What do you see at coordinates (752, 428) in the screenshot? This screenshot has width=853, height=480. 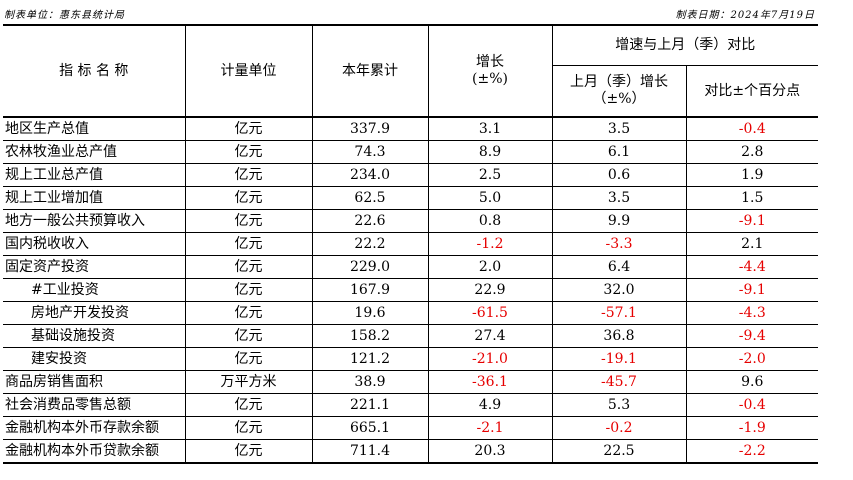 I see `row-pct-point-diff: -1.9` at bounding box center [752, 428].